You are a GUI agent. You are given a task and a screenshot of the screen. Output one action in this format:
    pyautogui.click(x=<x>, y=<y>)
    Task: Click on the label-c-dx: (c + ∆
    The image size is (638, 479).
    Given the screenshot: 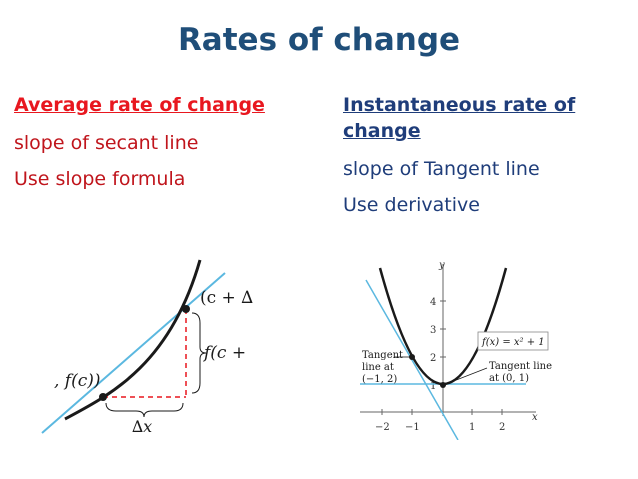 What is the action you would take?
    pyautogui.click(x=226, y=298)
    